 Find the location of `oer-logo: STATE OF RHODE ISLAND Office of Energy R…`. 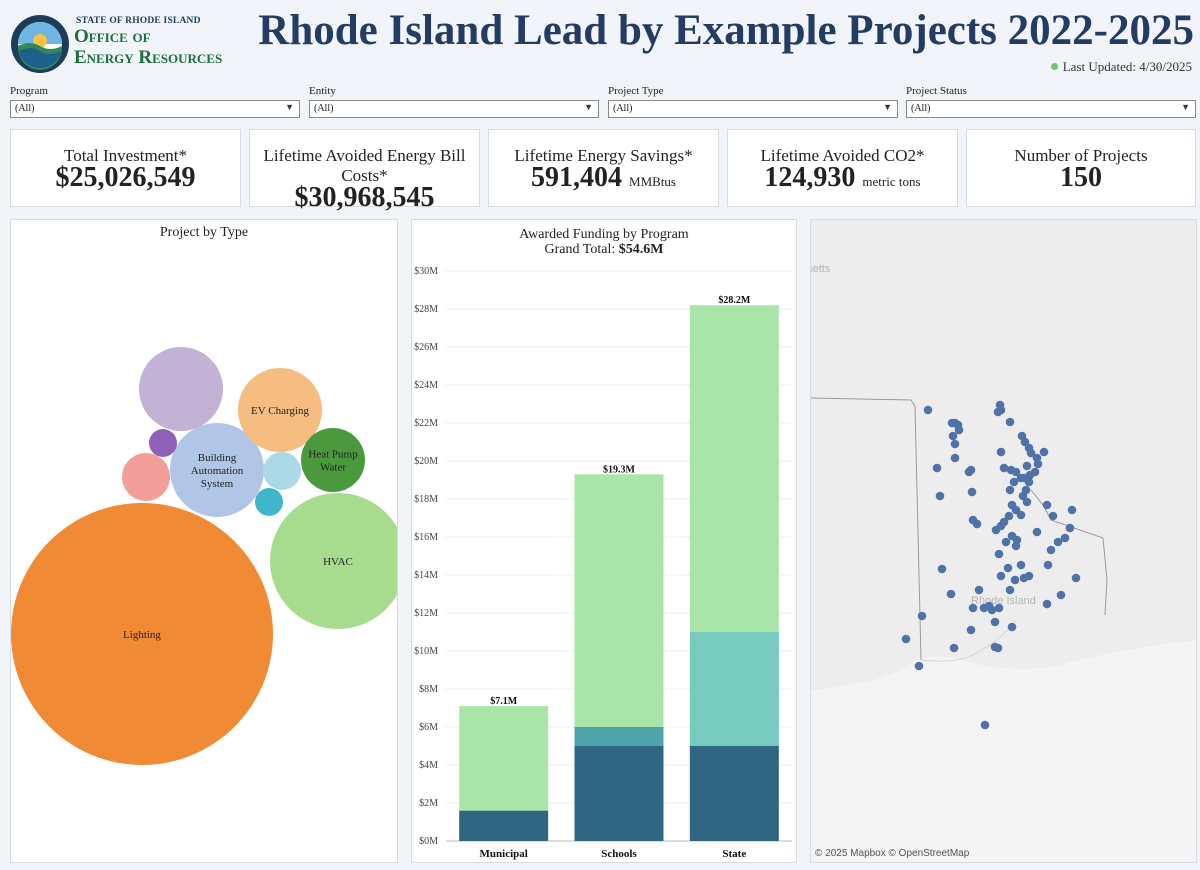

oer-logo: STATE OF RHODE ISLAND Office of Energy R… is located at coordinates (135, 43).